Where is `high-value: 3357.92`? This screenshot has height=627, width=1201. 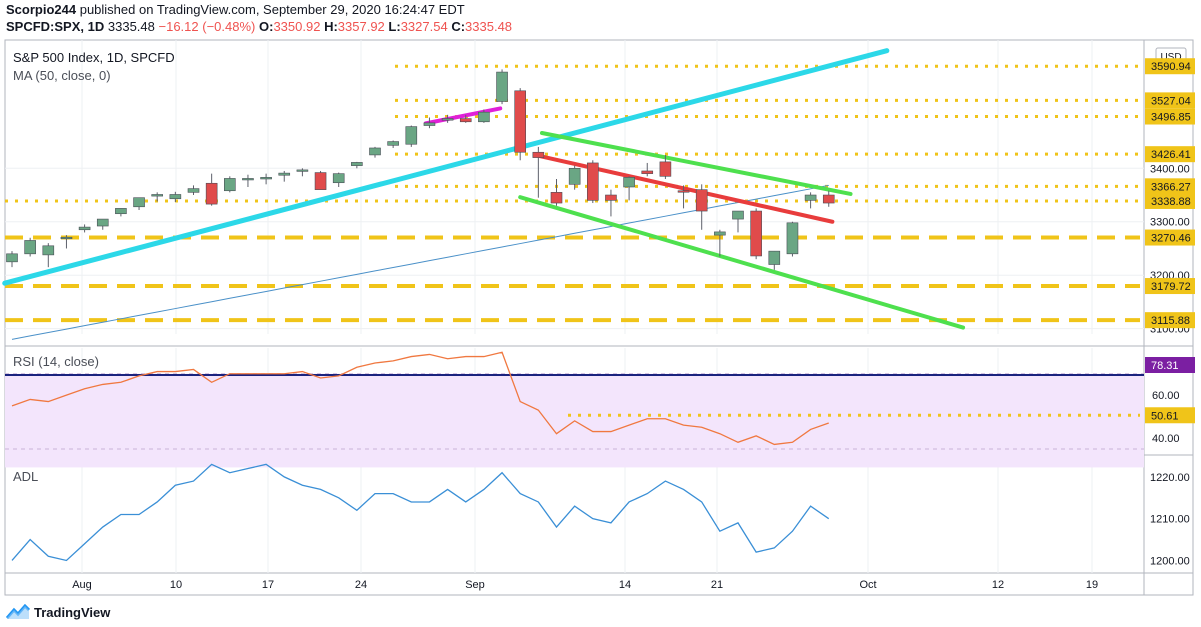 high-value: 3357.92 is located at coordinates (361, 26).